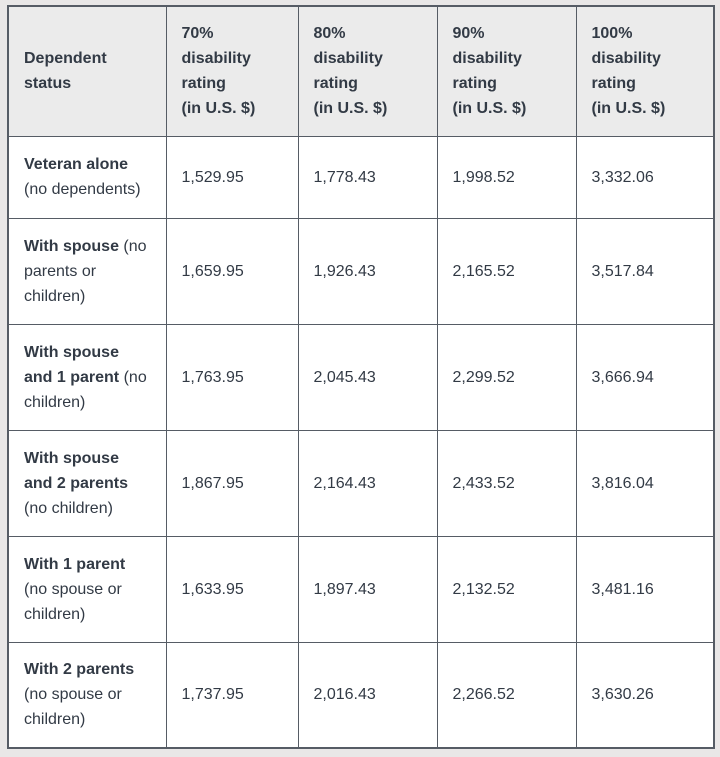  I want to click on cell-value: 3,666.94, so click(645, 377).